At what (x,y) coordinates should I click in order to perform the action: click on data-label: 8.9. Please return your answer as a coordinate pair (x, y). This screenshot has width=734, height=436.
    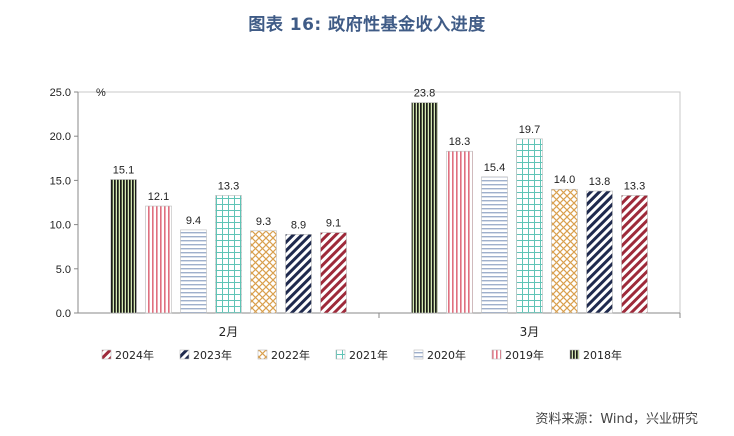
    Looking at the image, I should click on (298, 225).